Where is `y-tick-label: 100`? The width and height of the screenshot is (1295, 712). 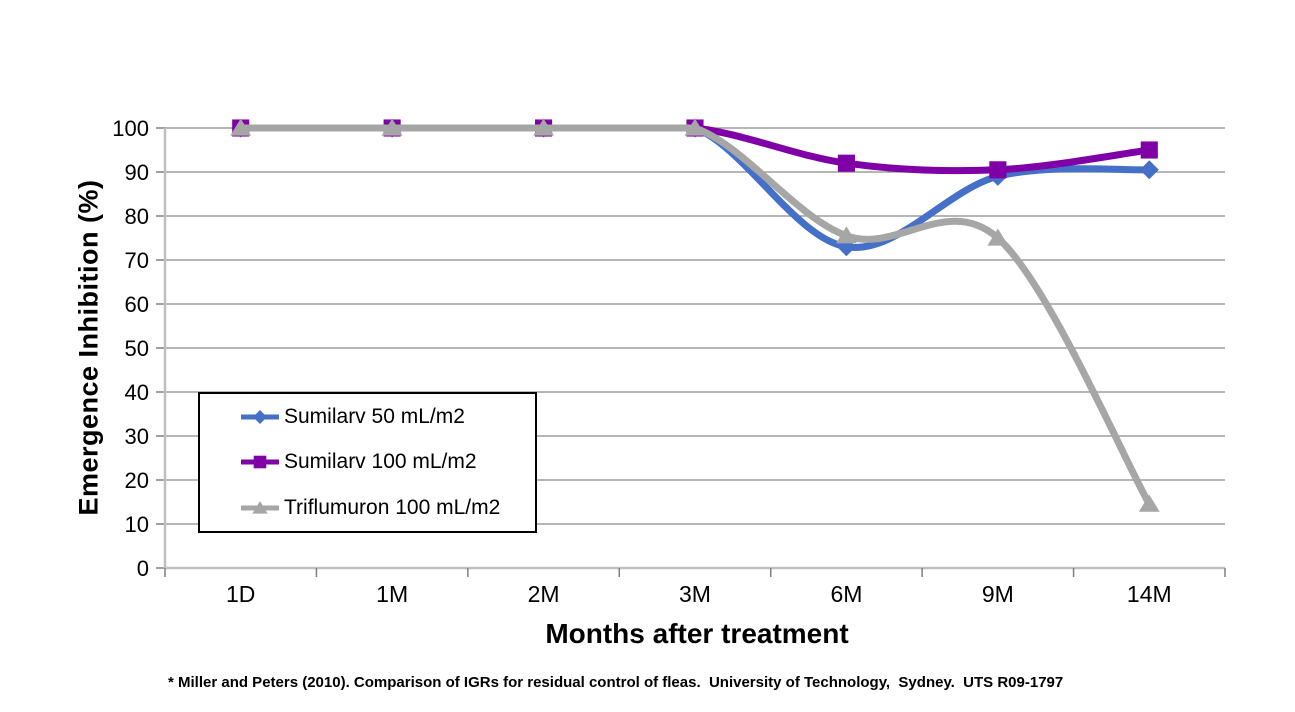 y-tick-label: 100 is located at coordinates (130, 128).